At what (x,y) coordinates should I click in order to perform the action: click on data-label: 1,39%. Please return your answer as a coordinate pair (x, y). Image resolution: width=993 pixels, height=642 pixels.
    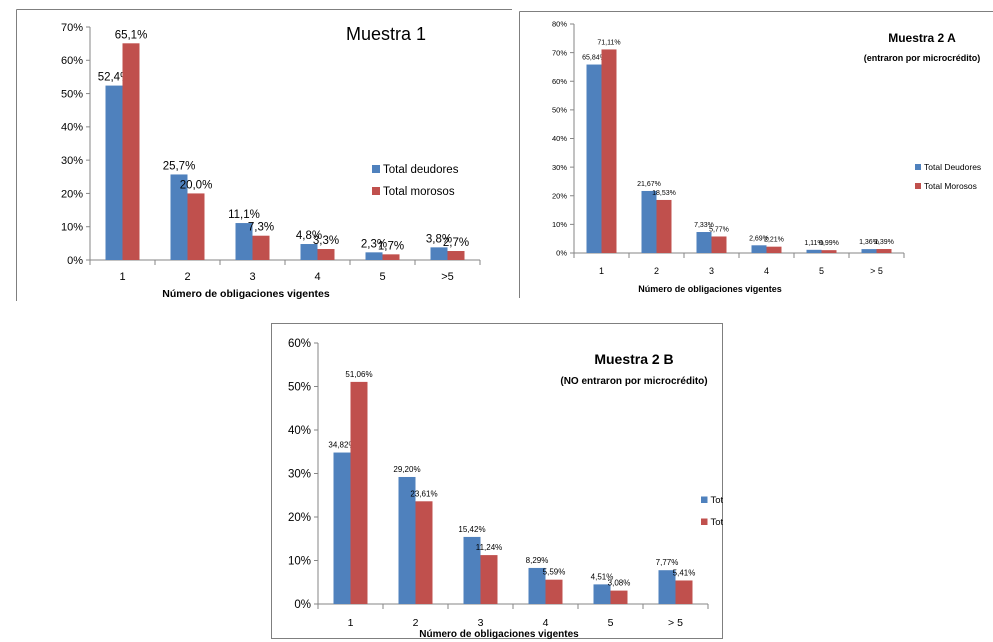
    Looking at the image, I should click on (884, 242).